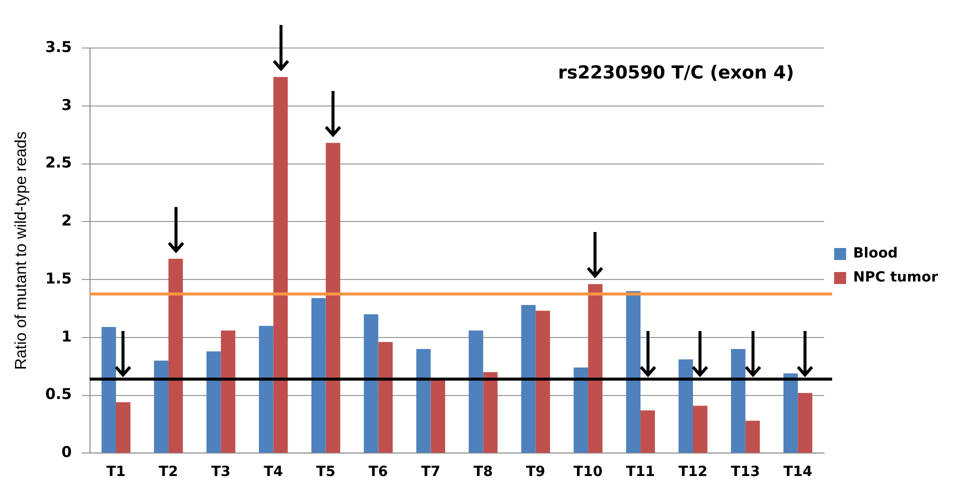 The image size is (966, 492). I want to click on y-tick-label: 0.5, so click(58, 394).